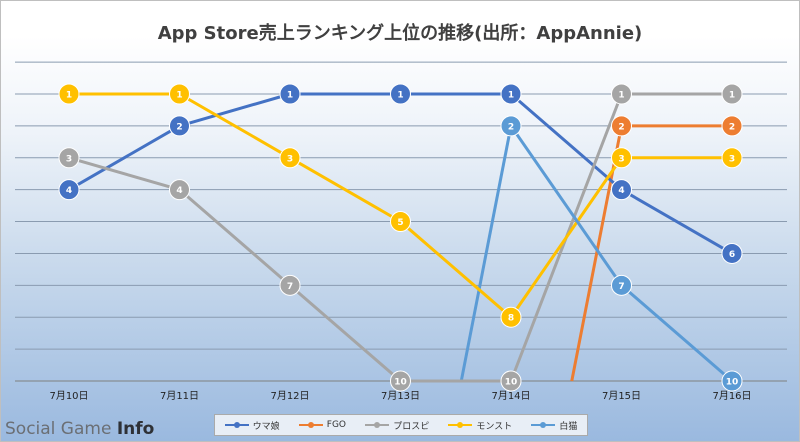 This screenshot has width=800, height=442. What do you see at coordinates (411, 426) in the screenshot?
I see `legend-label: プロスピ` at bounding box center [411, 426].